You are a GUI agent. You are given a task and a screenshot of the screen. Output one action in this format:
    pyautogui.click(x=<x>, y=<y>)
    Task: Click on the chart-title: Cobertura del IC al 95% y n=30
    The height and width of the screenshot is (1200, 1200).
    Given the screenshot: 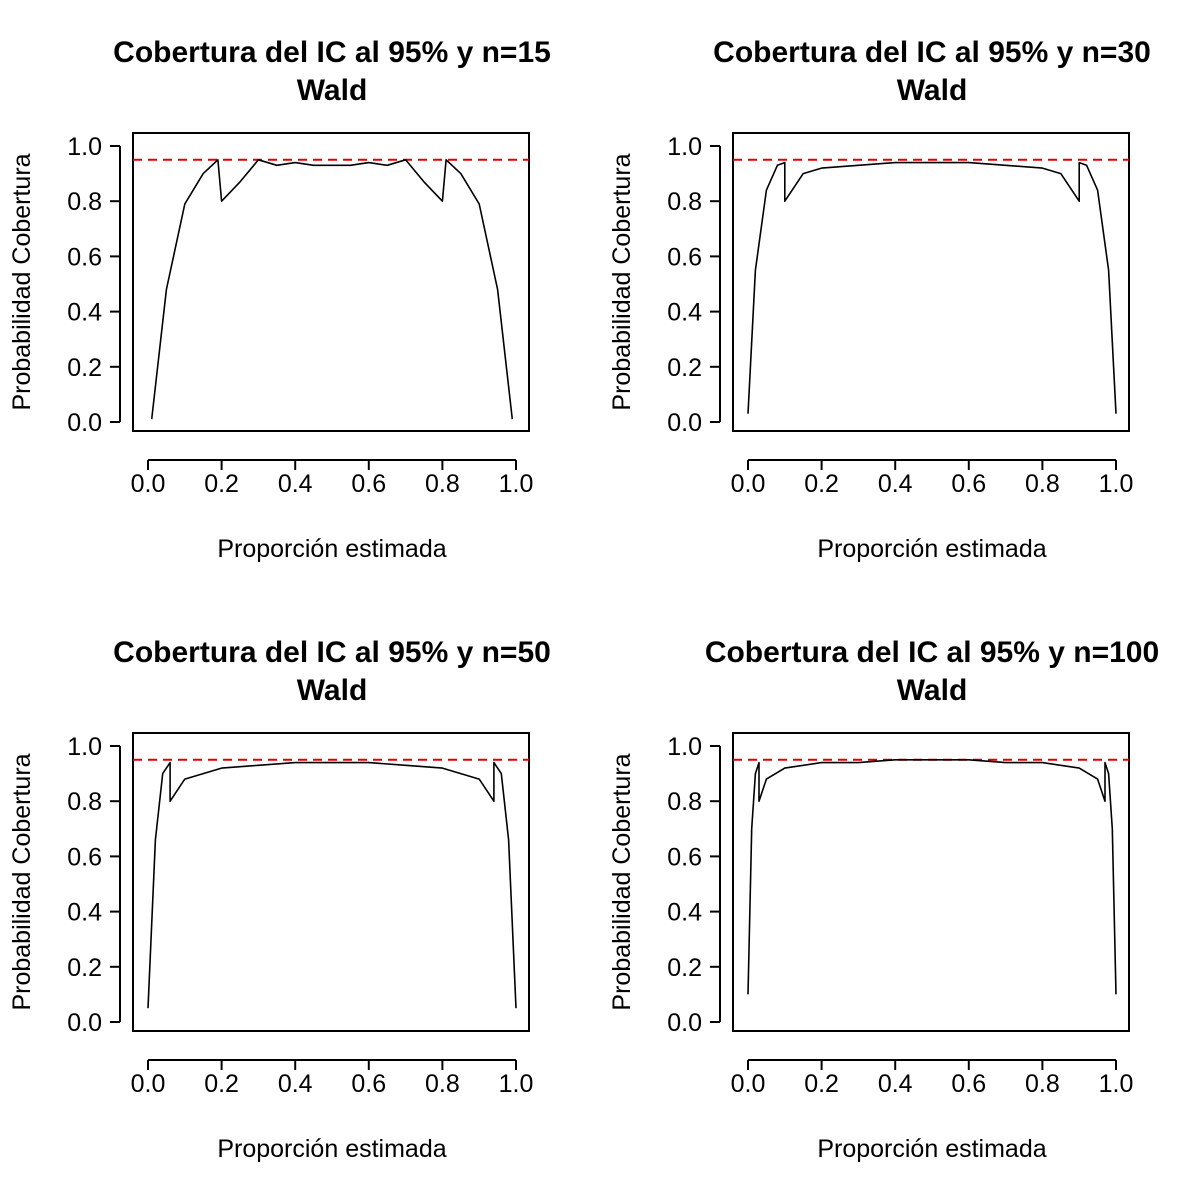 What is the action you would take?
    pyautogui.click(x=932, y=52)
    